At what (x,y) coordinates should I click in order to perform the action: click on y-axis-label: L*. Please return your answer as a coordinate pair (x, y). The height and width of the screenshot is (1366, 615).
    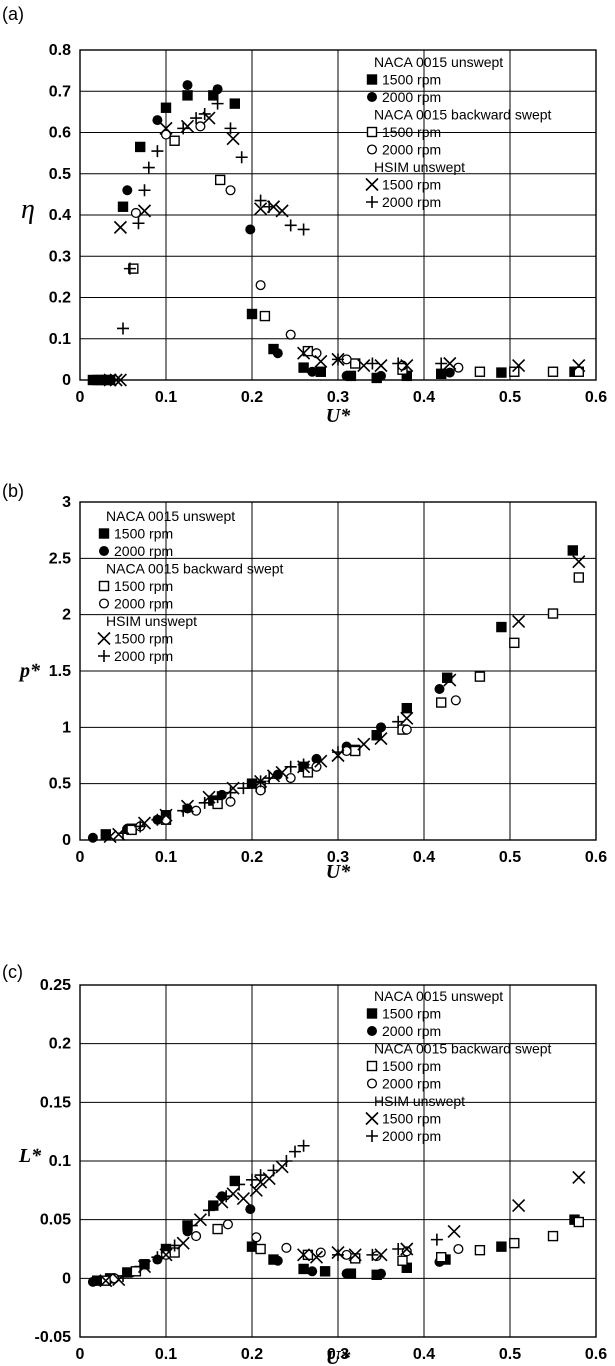
    Looking at the image, I should click on (30, 1156).